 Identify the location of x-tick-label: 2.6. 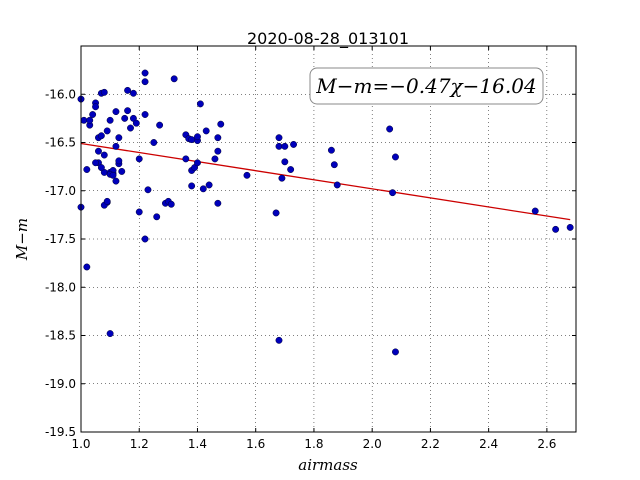
(546, 444).